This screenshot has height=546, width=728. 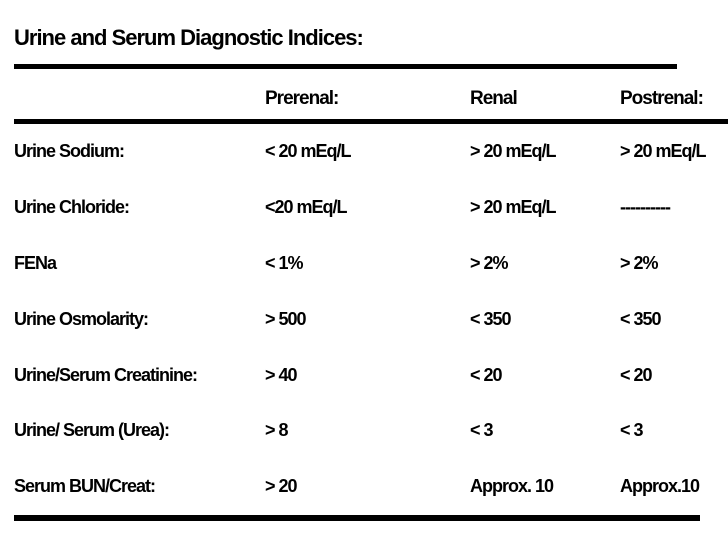 What do you see at coordinates (512, 486) in the screenshot?
I see `renal-value: Approx. 10` at bounding box center [512, 486].